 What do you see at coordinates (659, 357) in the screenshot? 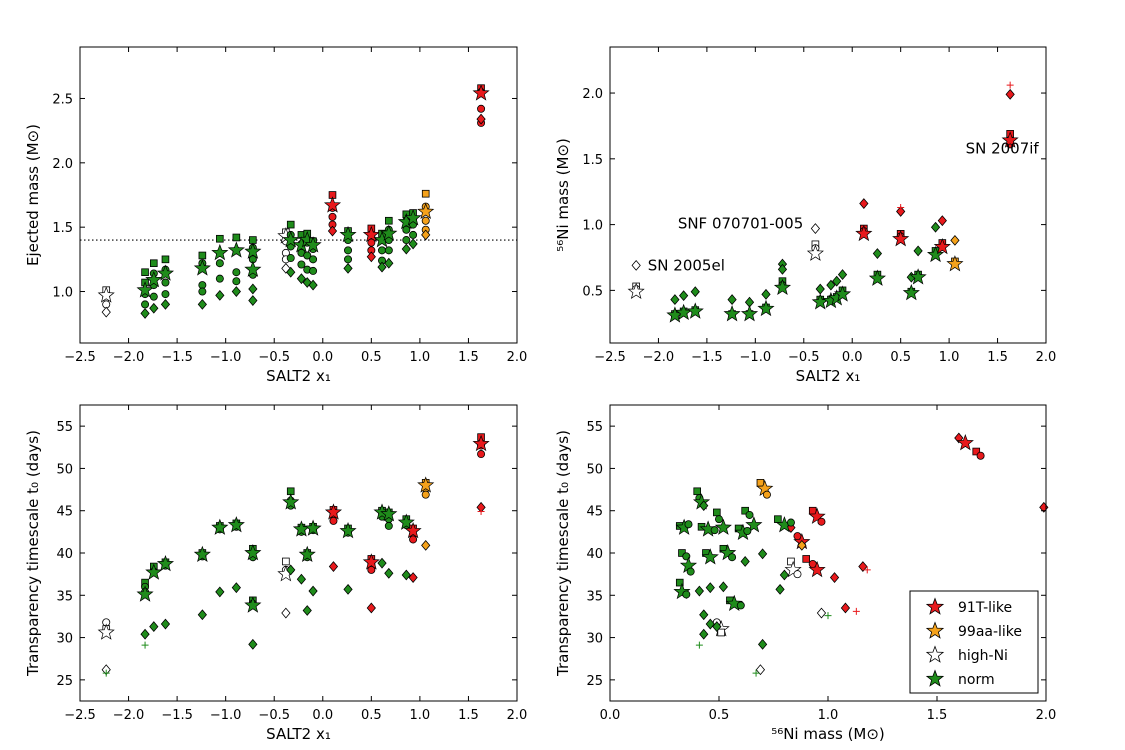
I see `x-tick-label: −2.0` at bounding box center [659, 357].